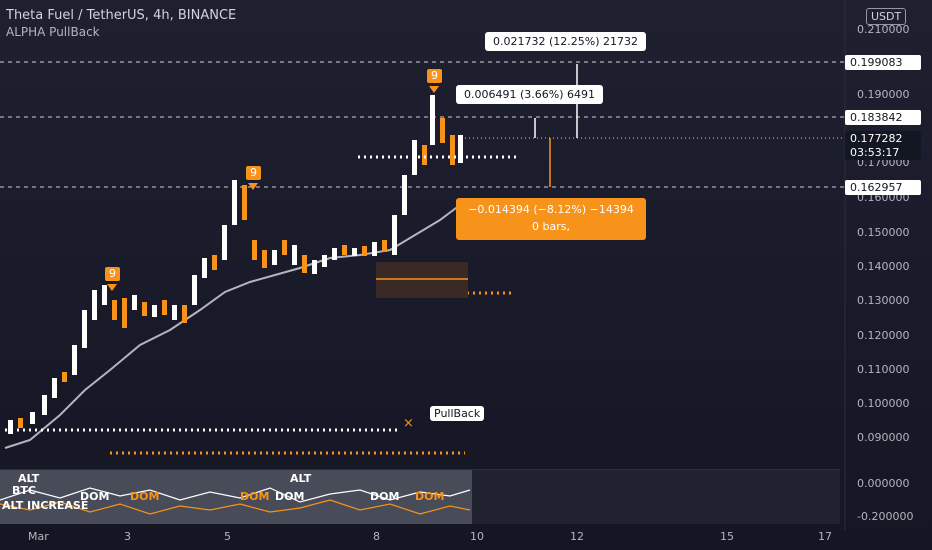 The width and height of the screenshot is (932, 550). Describe the element at coordinates (885, 516) in the screenshot. I see `sub-tick: -0.200000` at that location.